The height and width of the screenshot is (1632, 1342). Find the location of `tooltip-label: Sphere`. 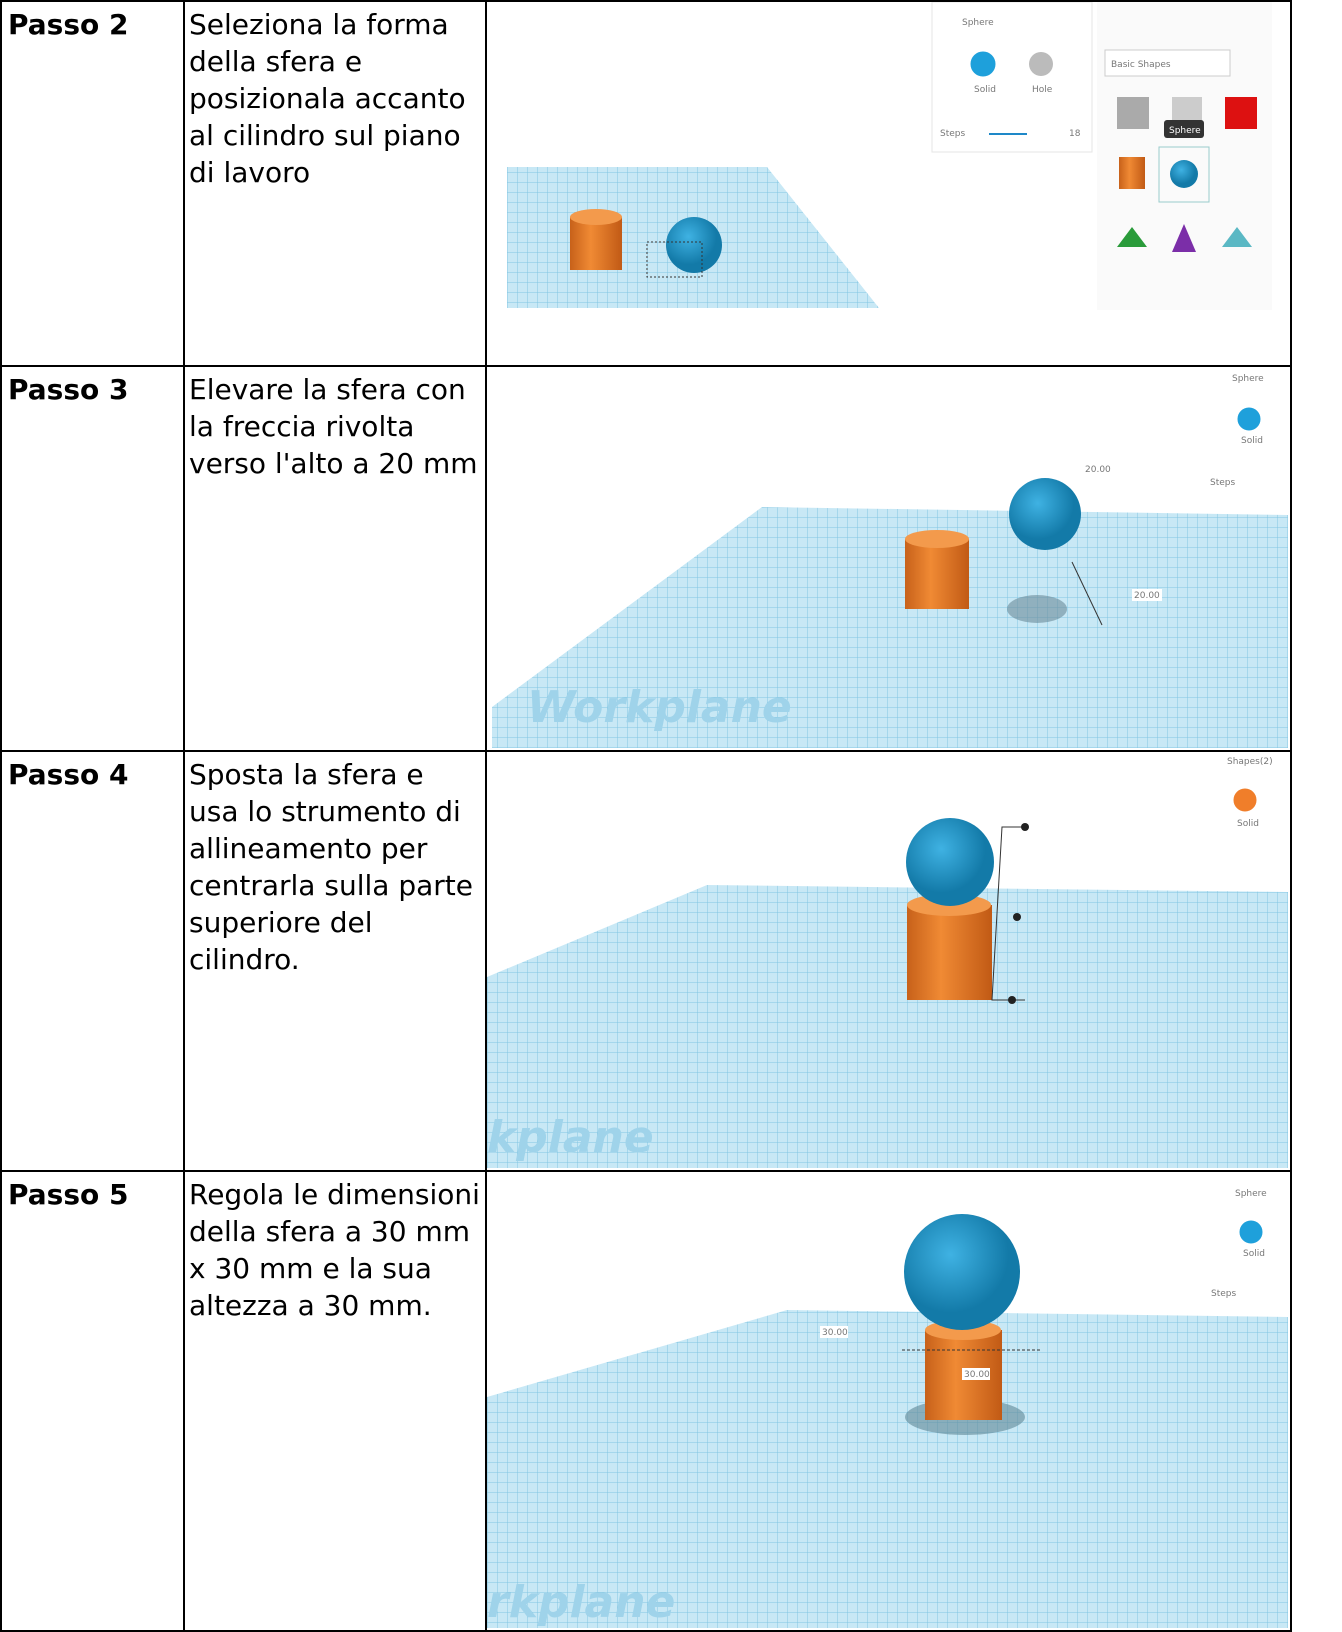

tooltip-label: Sphere is located at coordinates (1185, 131).